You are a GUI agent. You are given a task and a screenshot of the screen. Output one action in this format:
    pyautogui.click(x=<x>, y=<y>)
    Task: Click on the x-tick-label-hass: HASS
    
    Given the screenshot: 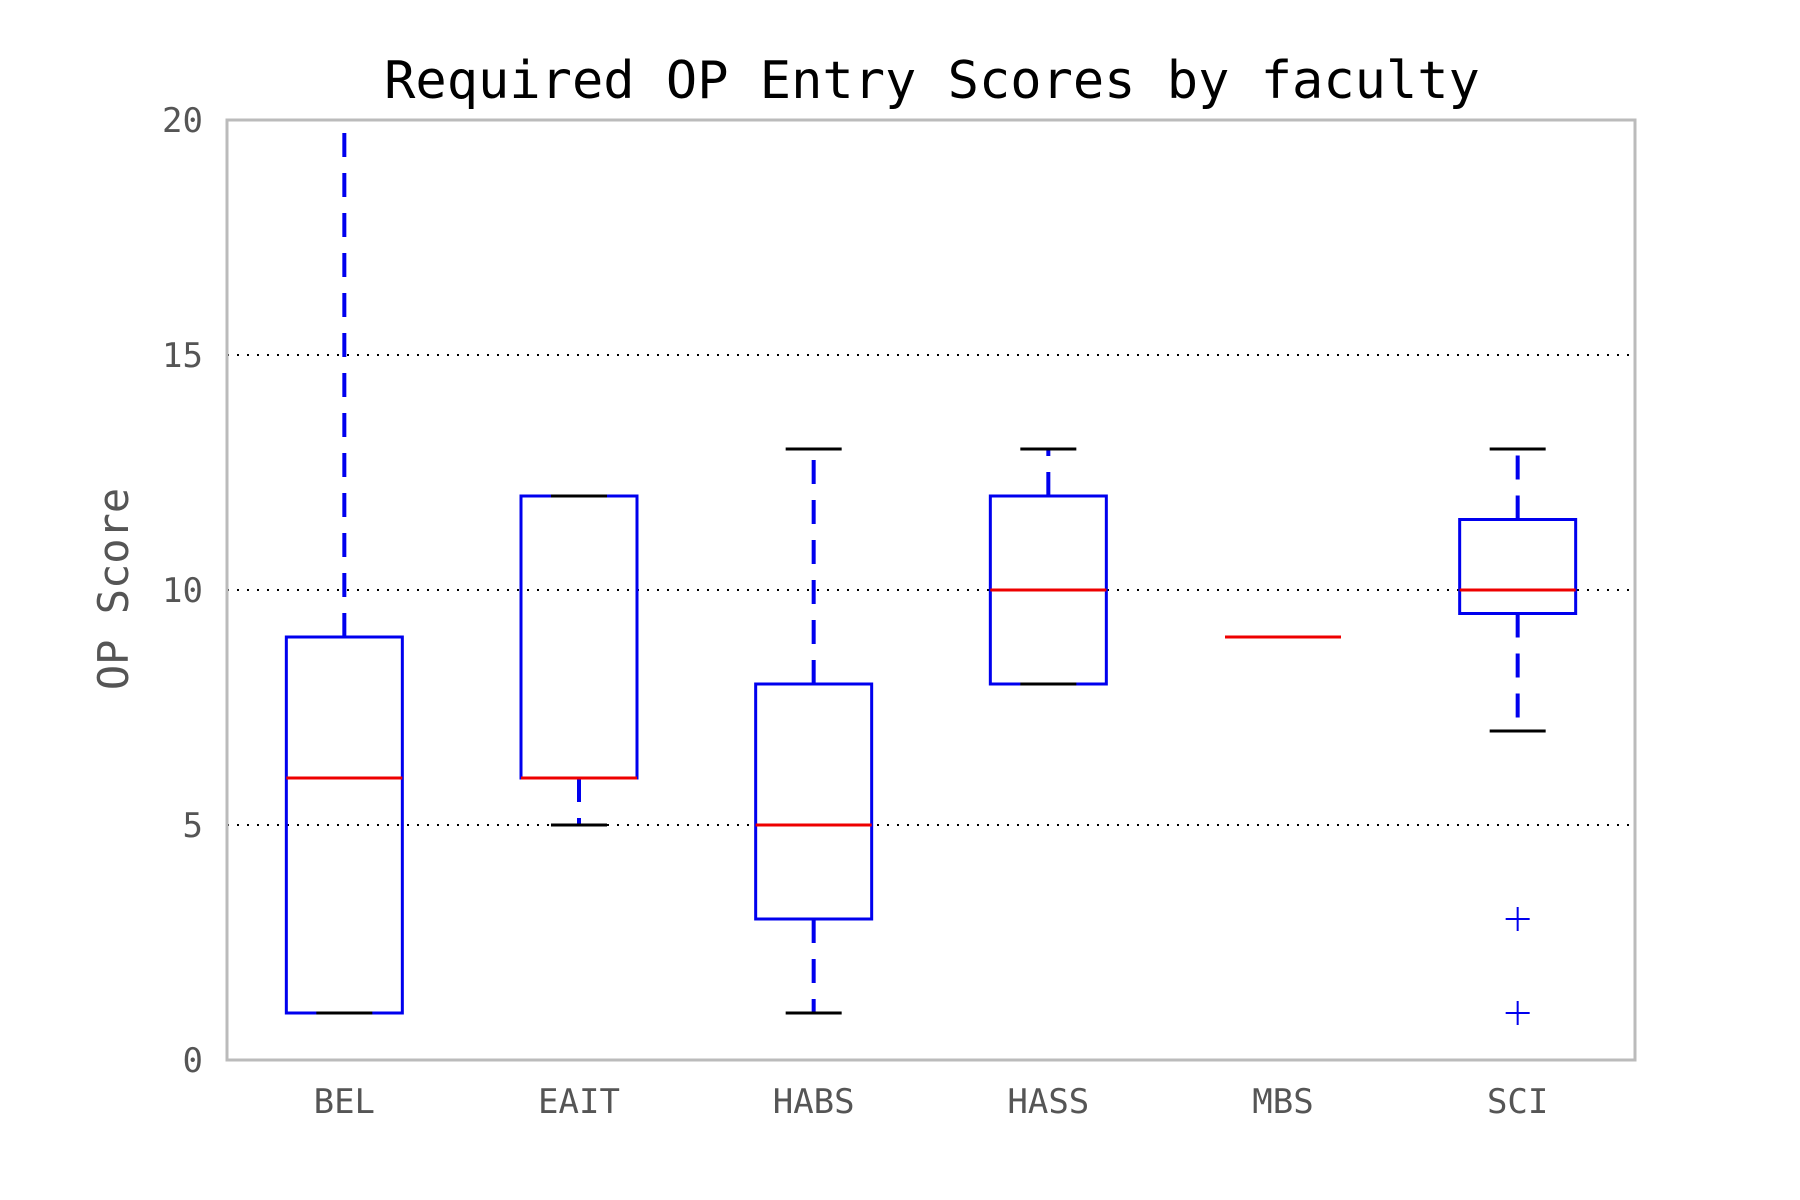 What is the action you would take?
    pyautogui.click(x=1048, y=1102)
    